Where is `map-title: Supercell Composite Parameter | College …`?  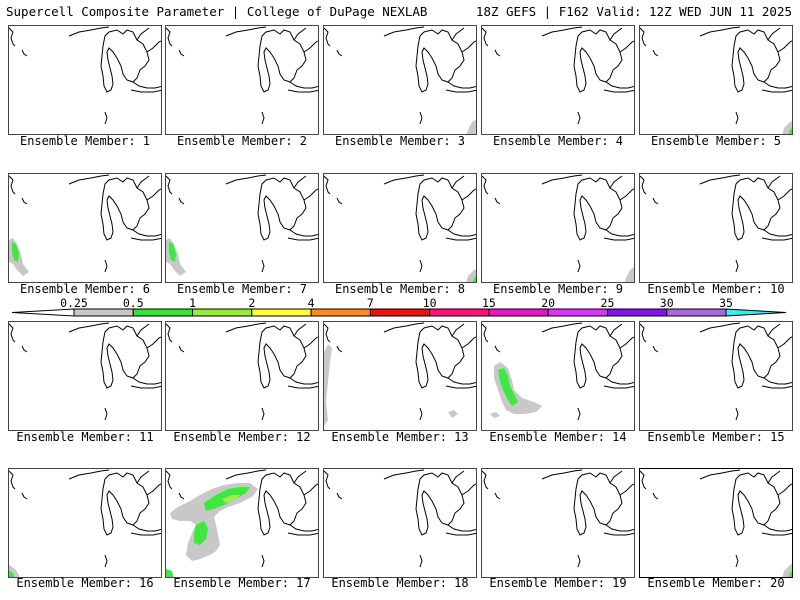 map-title: Supercell Composite Parameter | College … is located at coordinates (217, 11).